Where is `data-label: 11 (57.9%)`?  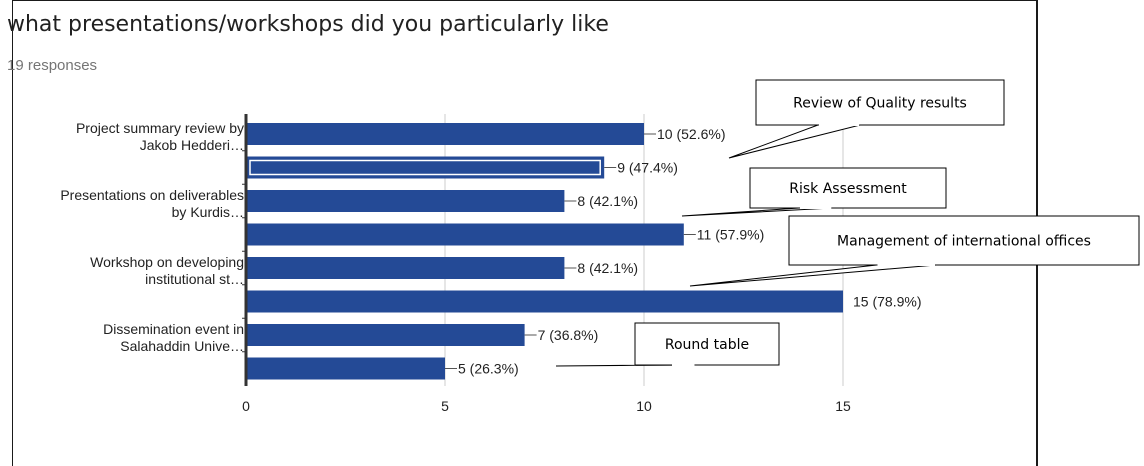
data-label: 11 (57.9%) is located at coordinates (730, 235).